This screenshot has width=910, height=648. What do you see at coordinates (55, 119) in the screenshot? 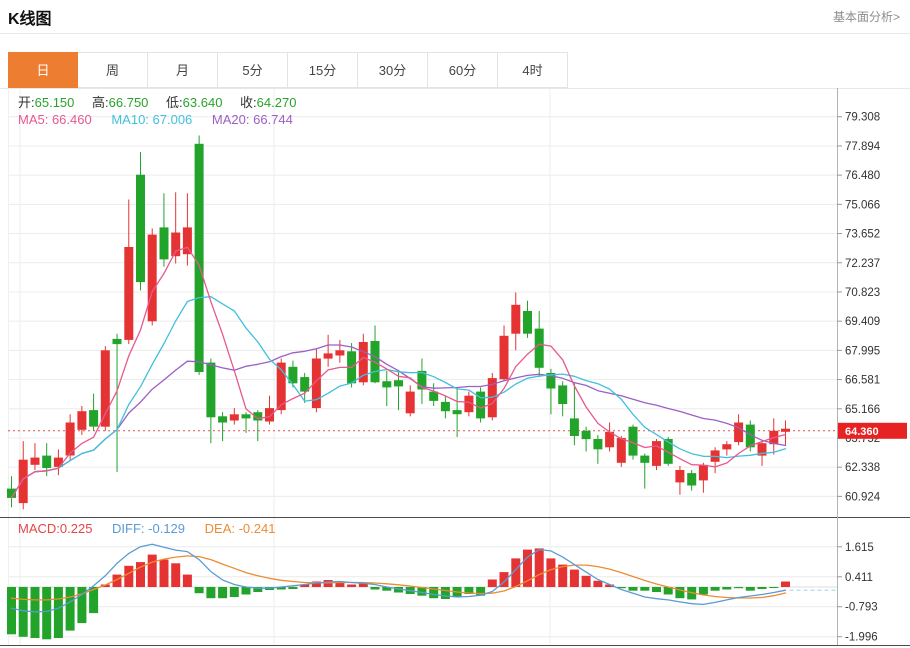
I see `ma5-value: MA5: 66.460` at bounding box center [55, 119].